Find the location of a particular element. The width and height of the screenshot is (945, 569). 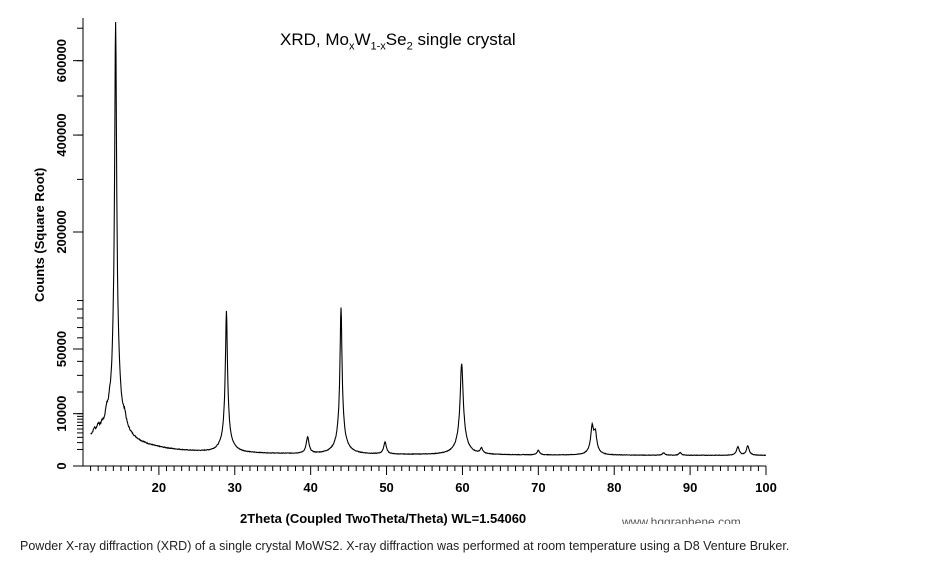

x-tick-label: 30 is located at coordinates (235, 487).